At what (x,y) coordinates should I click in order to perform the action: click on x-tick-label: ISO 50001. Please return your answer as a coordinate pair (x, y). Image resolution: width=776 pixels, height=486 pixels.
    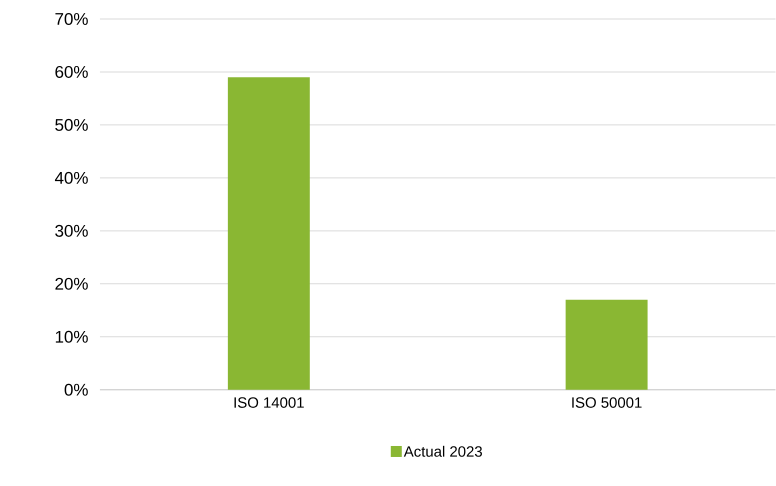
    Looking at the image, I should click on (607, 402).